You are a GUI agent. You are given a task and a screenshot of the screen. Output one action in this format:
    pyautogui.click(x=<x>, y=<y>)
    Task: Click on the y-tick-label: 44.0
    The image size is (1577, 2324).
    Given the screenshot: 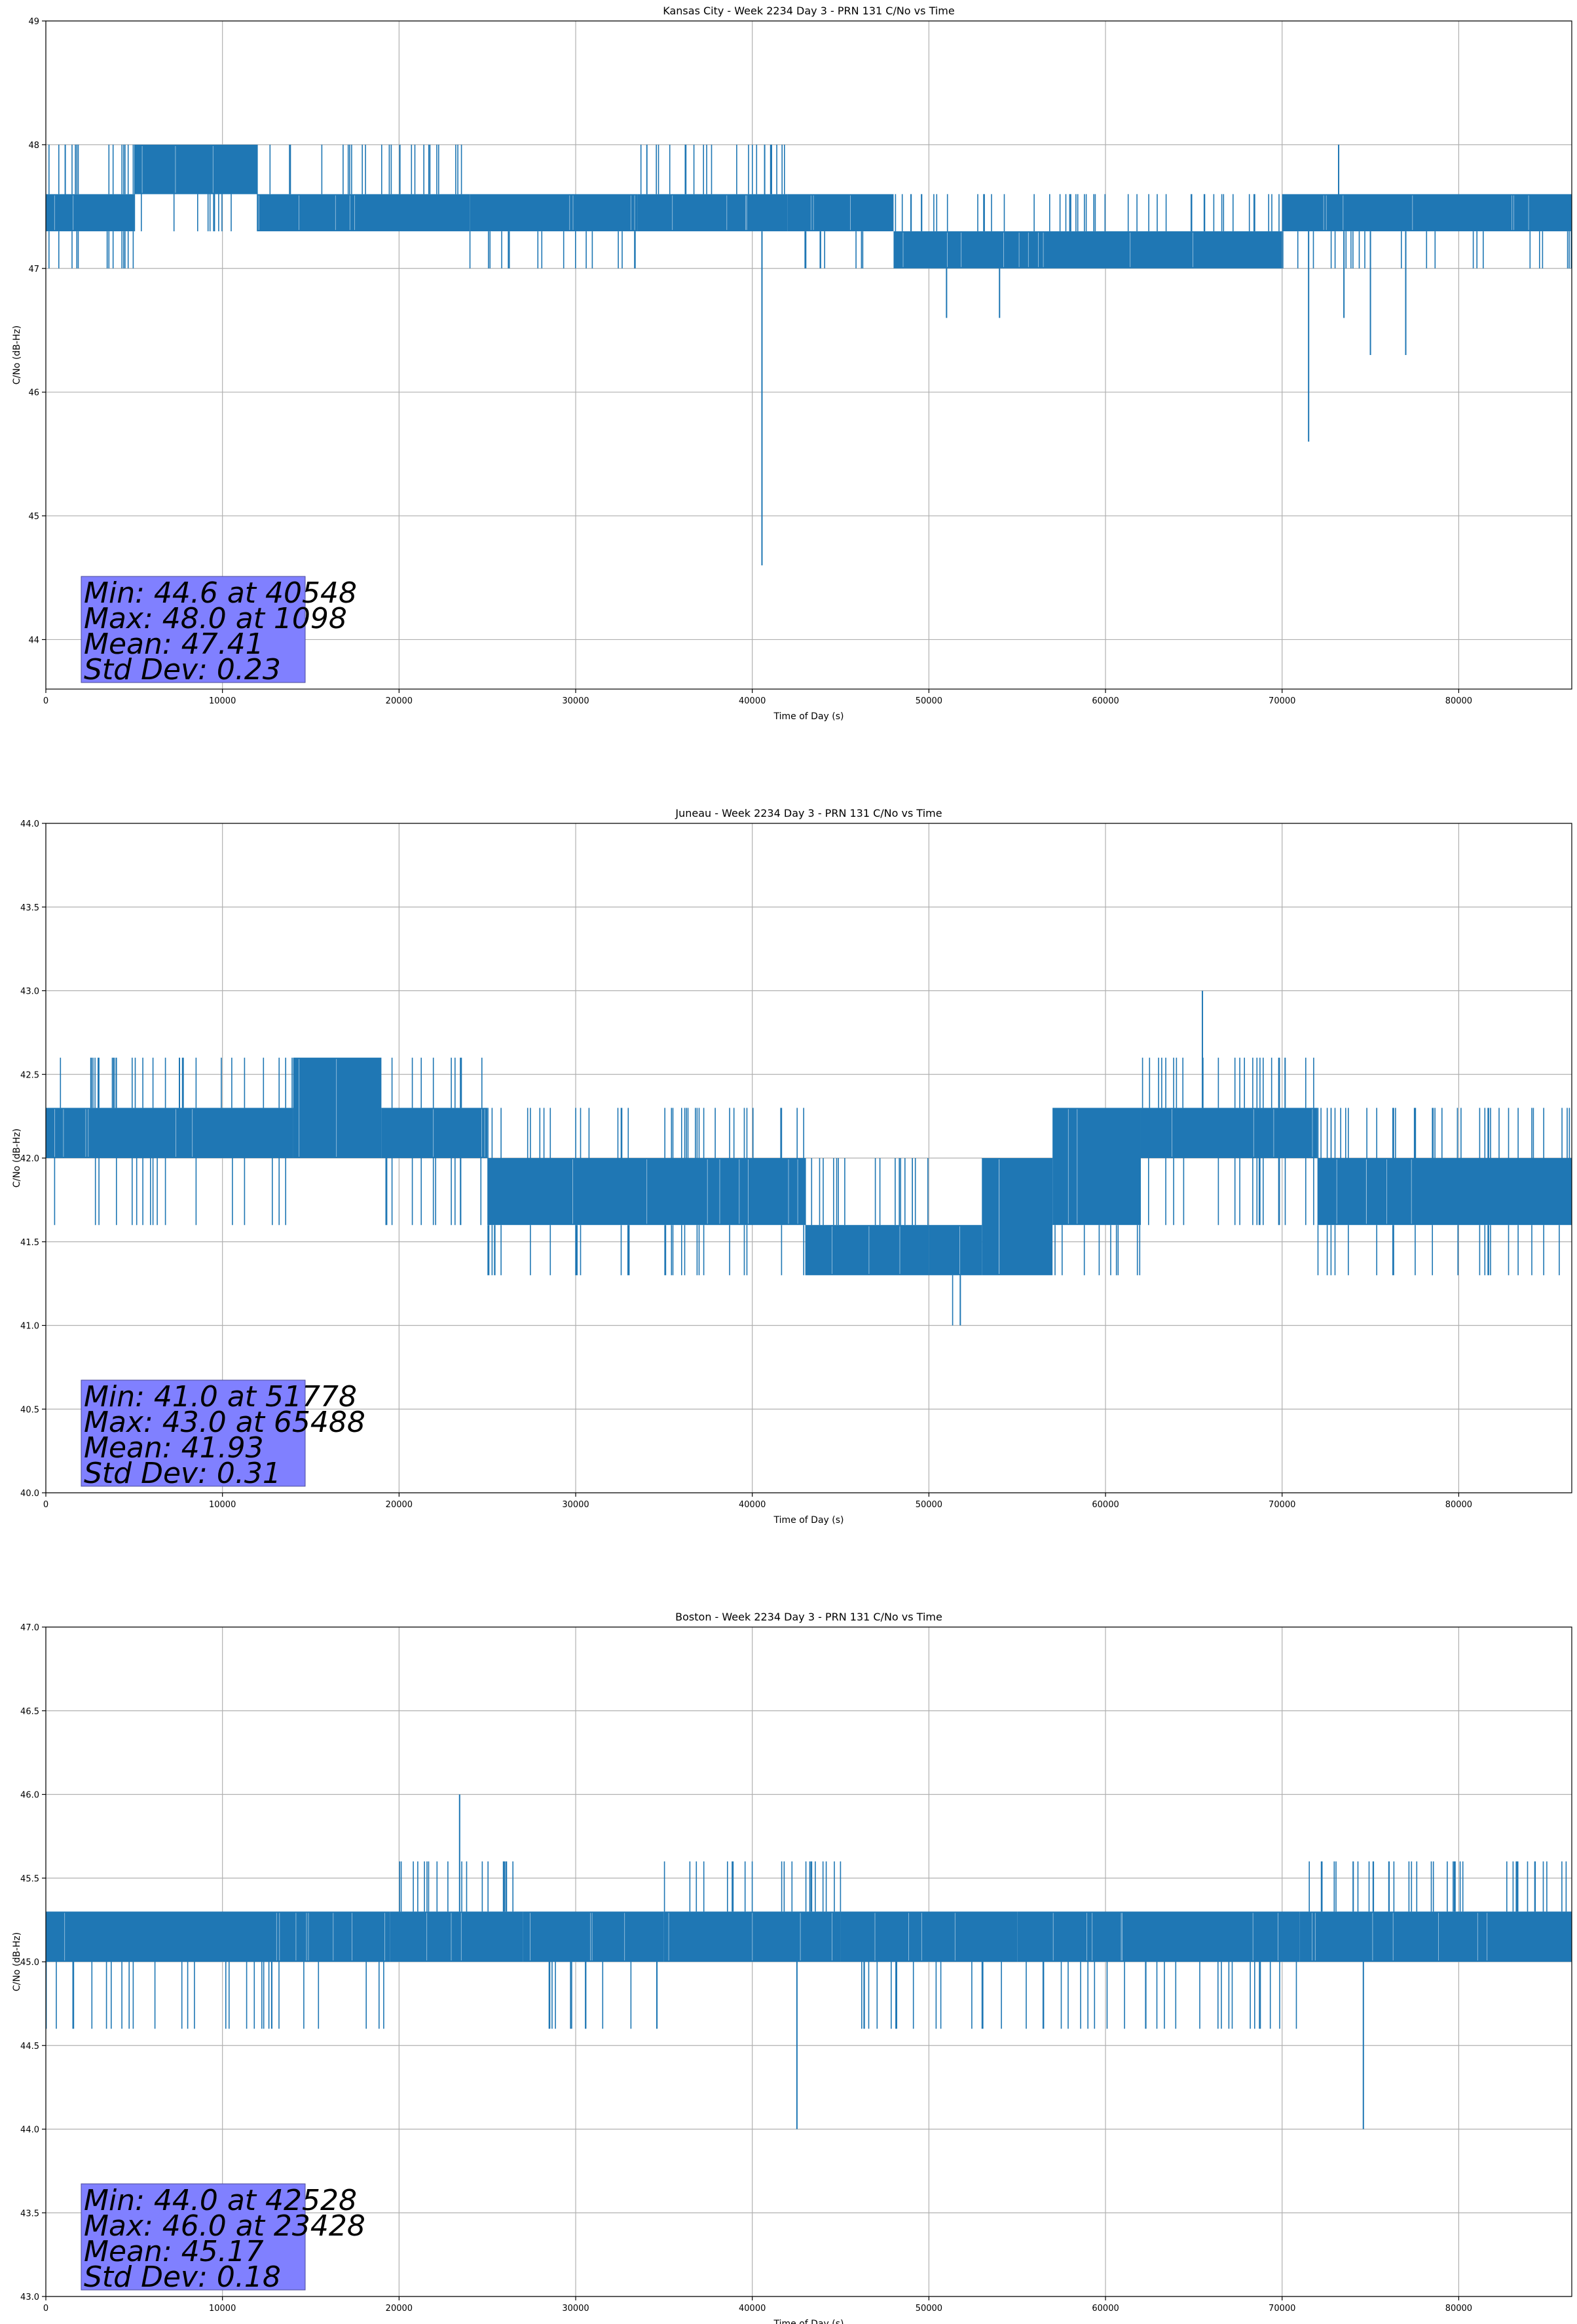 What is the action you would take?
    pyautogui.click(x=29, y=824)
    